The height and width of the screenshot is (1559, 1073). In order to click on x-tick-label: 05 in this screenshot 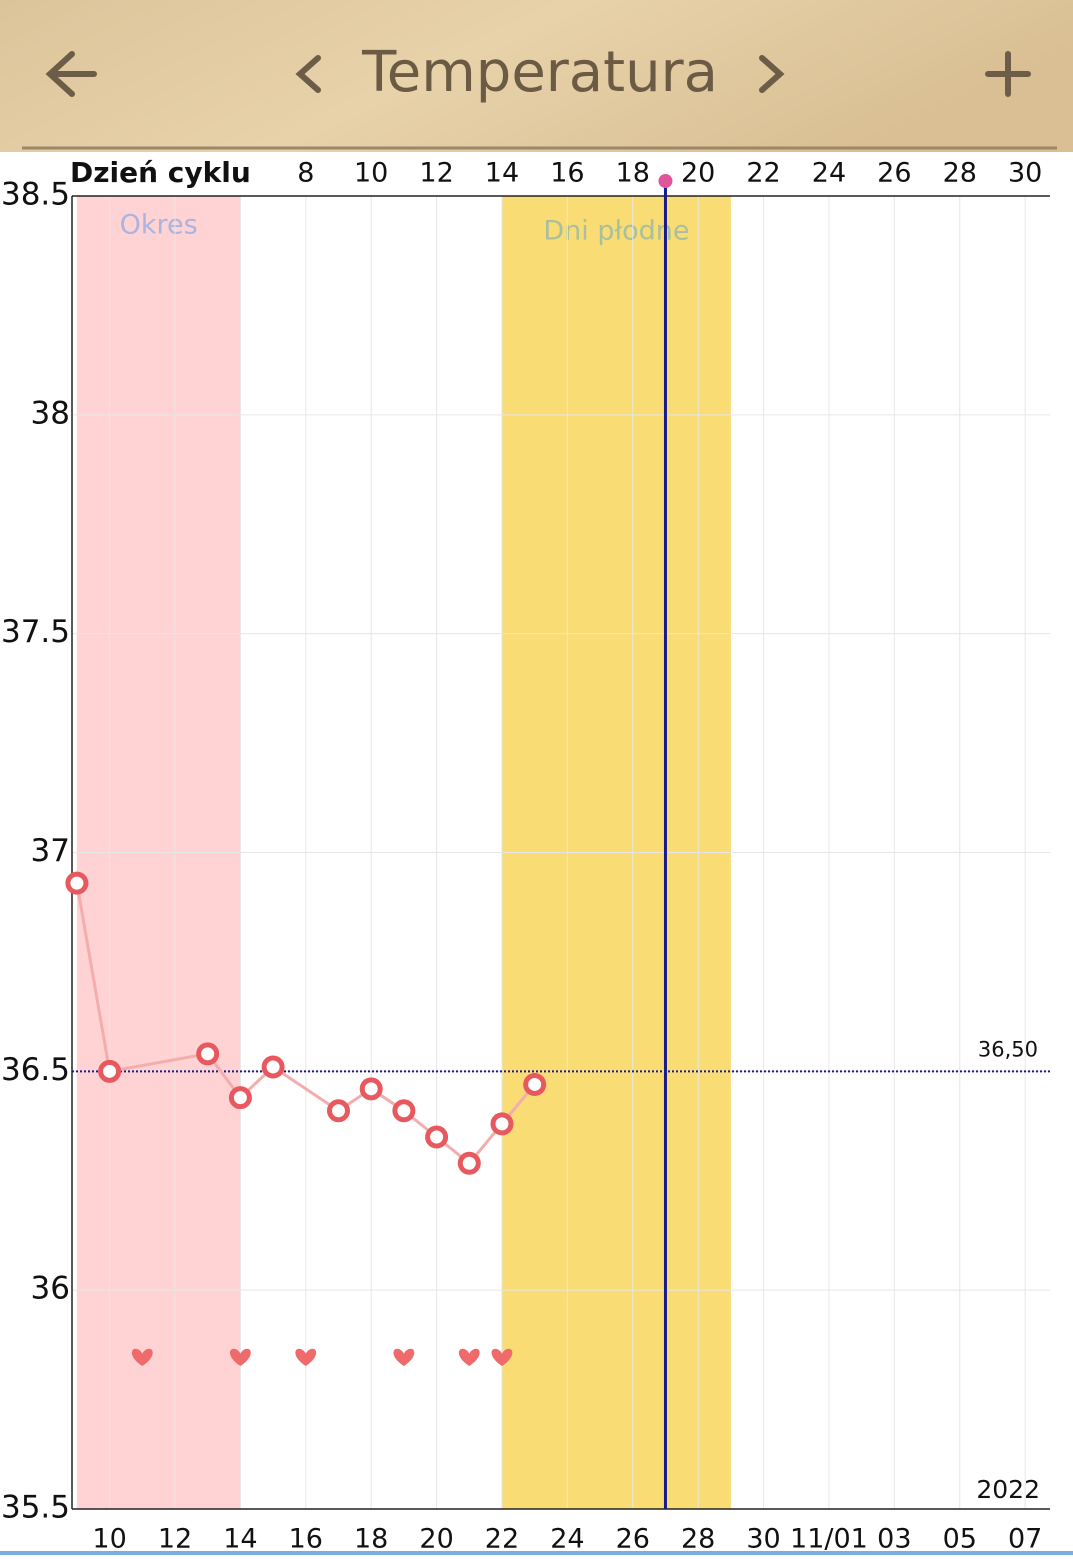, I will do `click(960, 1539)`.